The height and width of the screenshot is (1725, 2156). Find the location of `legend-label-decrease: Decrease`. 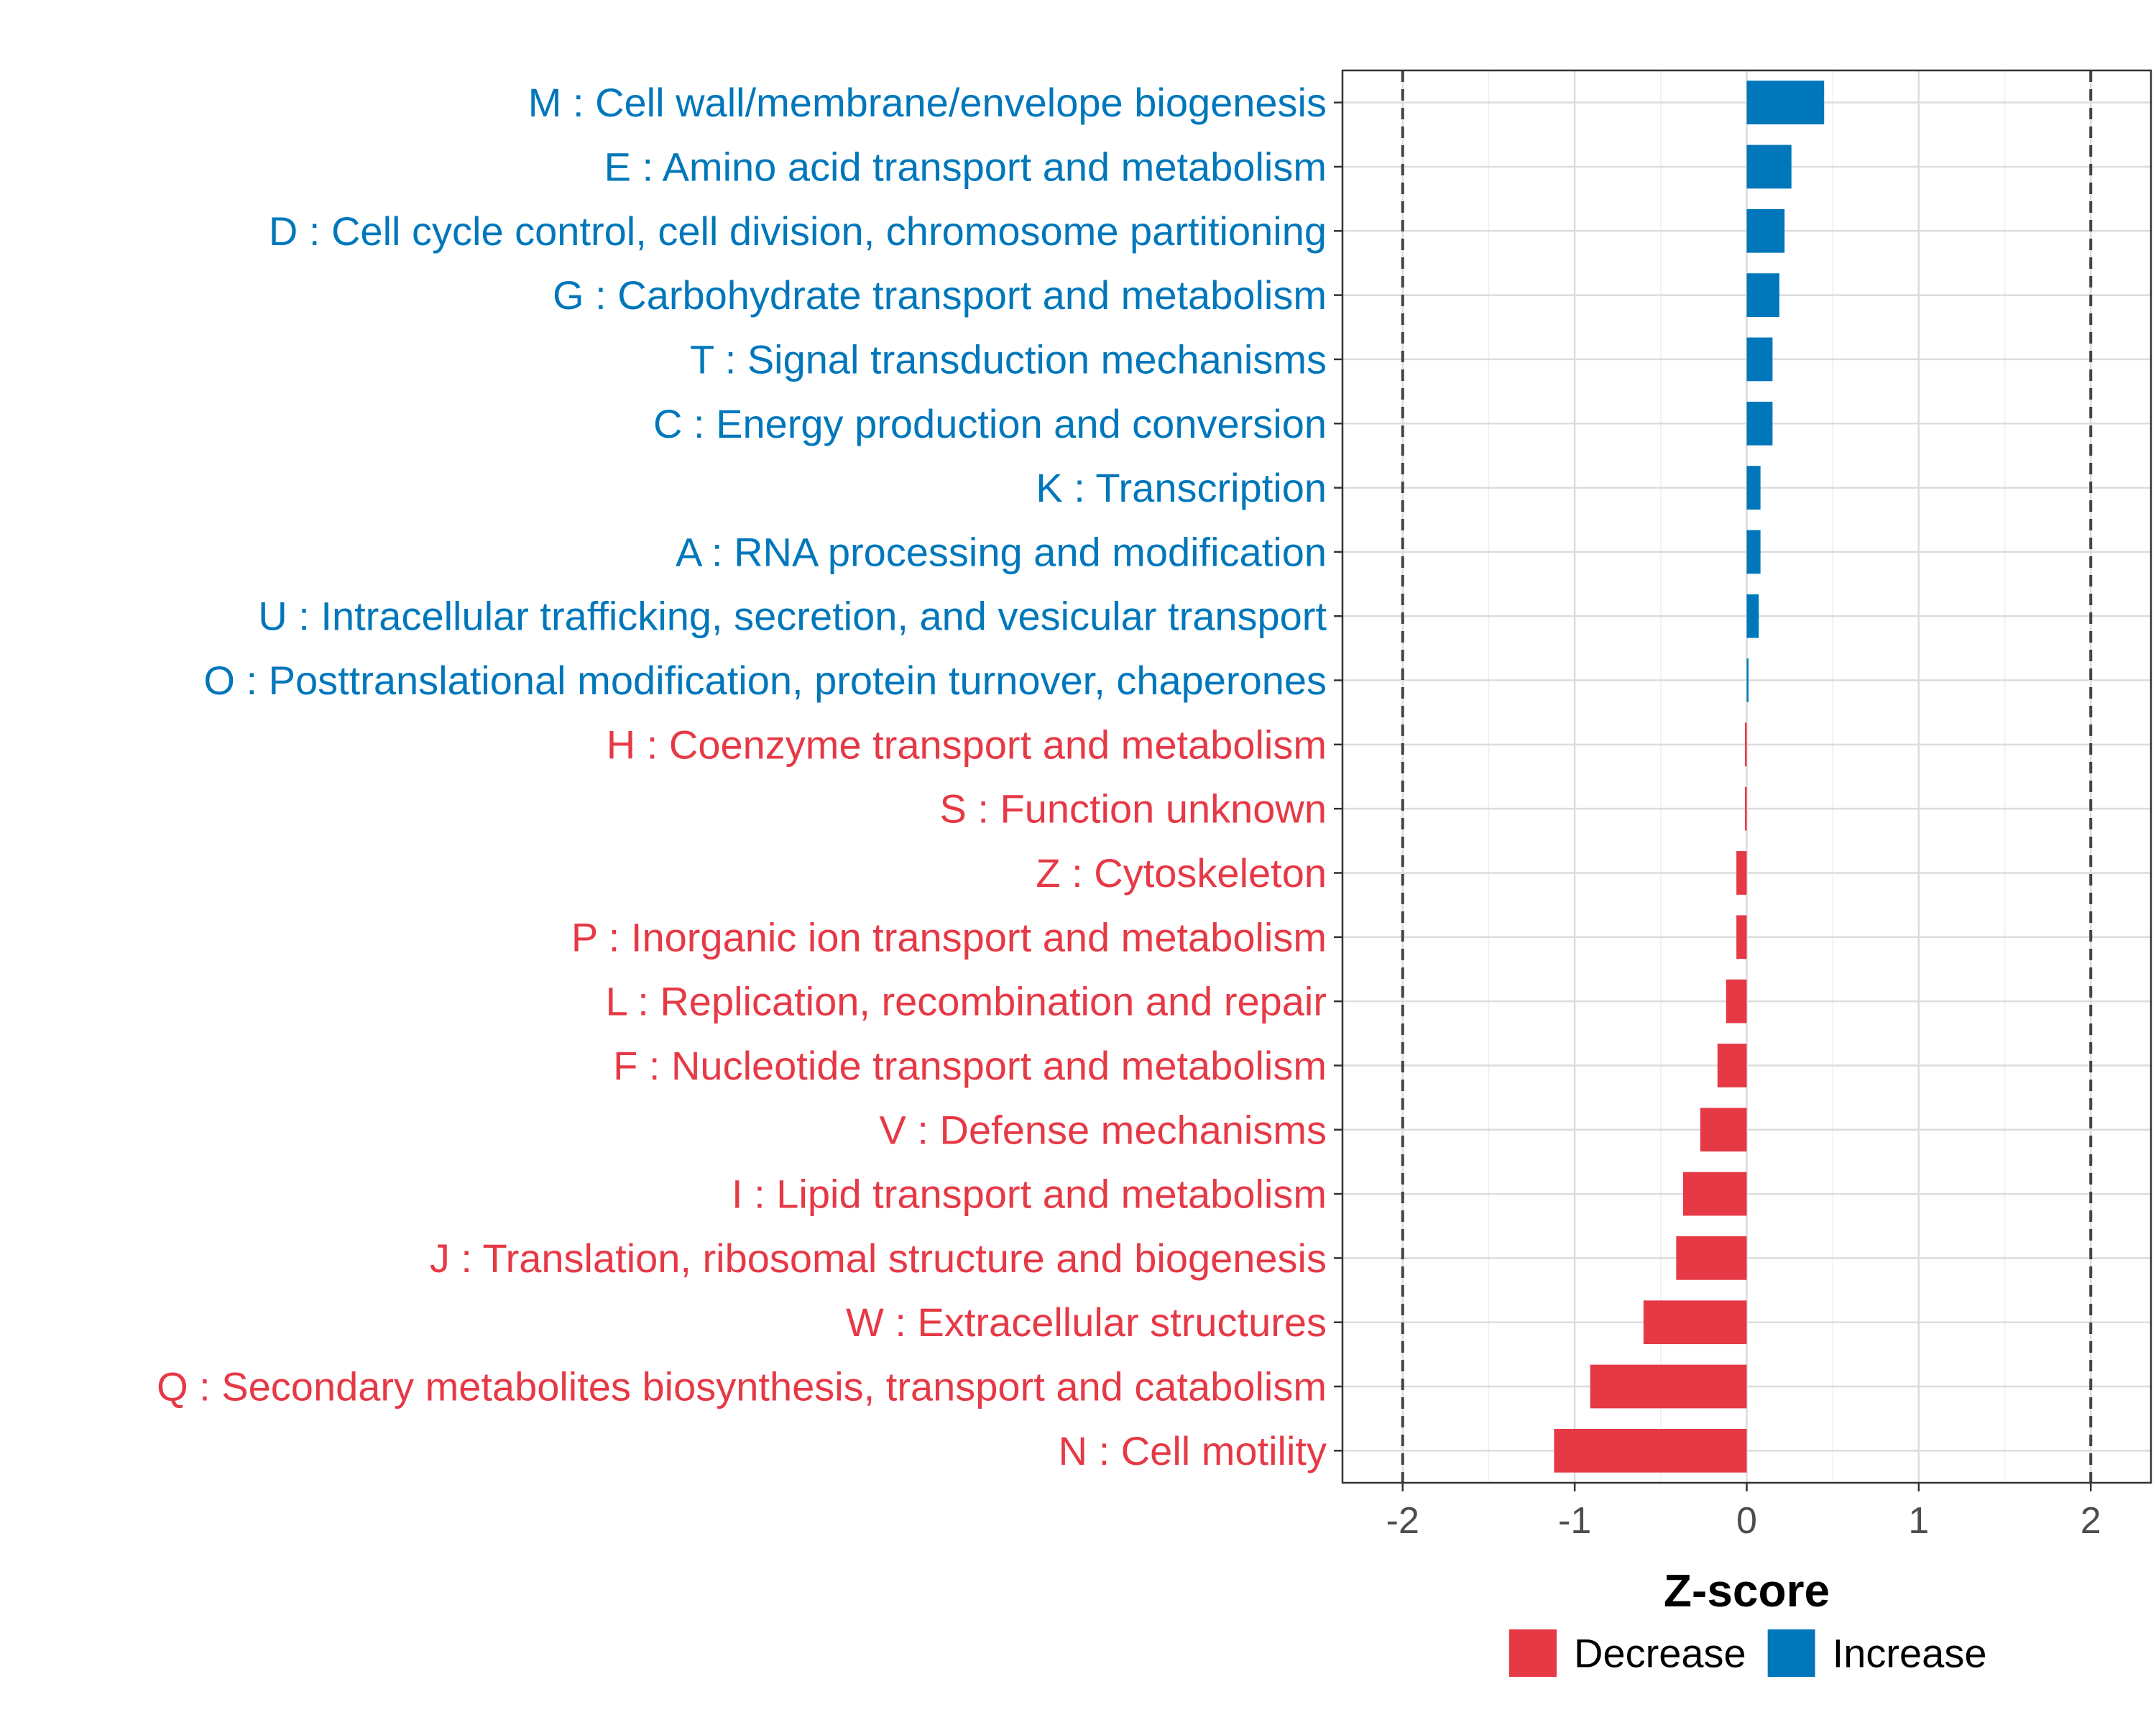

legend-label-decrease: Decrease is located at coordinates (1660, 1653).